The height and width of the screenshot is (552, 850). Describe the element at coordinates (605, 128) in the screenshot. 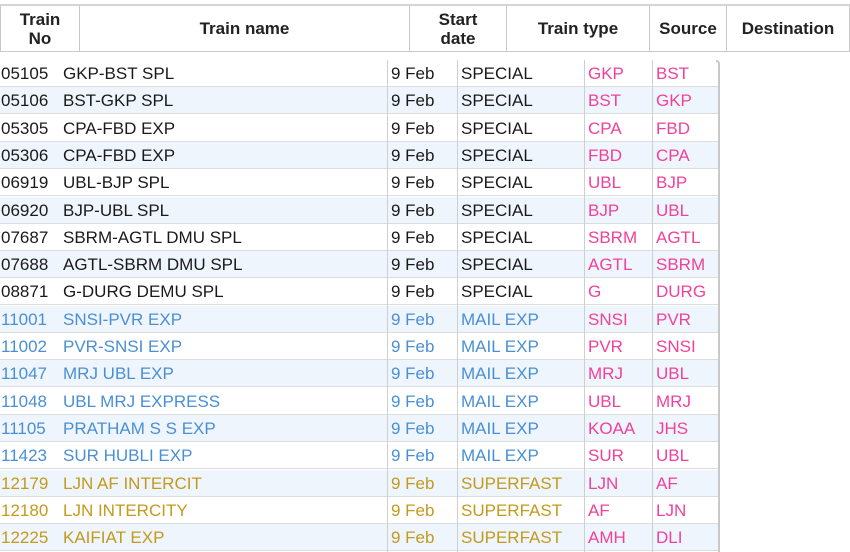

I see `source-cell: CPA` at that location.